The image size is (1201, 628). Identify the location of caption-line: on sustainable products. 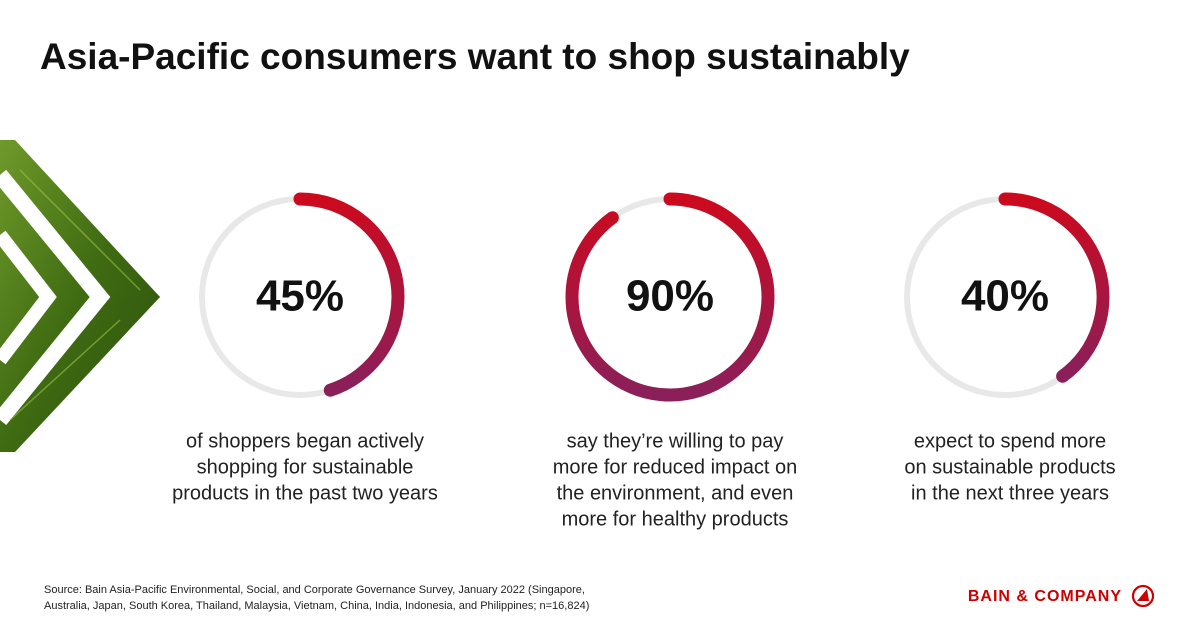
(1009, 467).